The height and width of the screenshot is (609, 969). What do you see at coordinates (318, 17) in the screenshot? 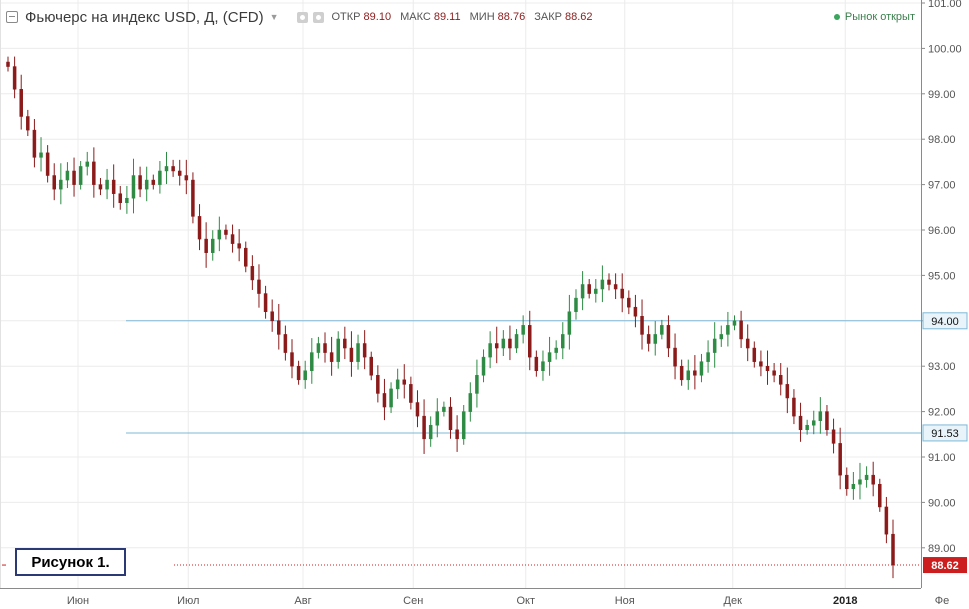
I see `settings-icon` at bounding box center [318, 17].